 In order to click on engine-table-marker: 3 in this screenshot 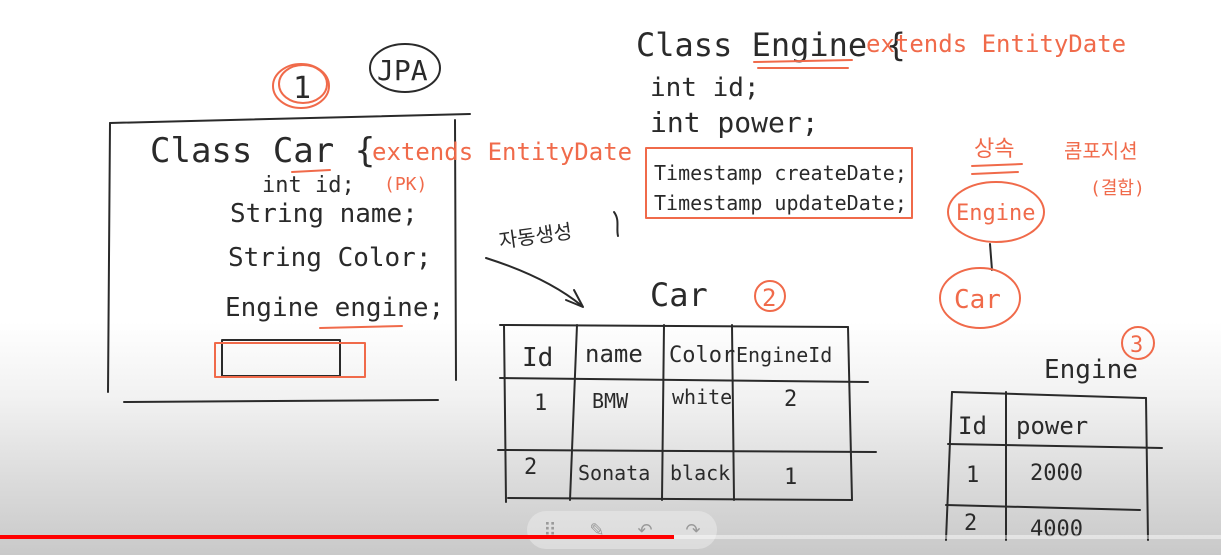, I will do `click(1136, 345)`.